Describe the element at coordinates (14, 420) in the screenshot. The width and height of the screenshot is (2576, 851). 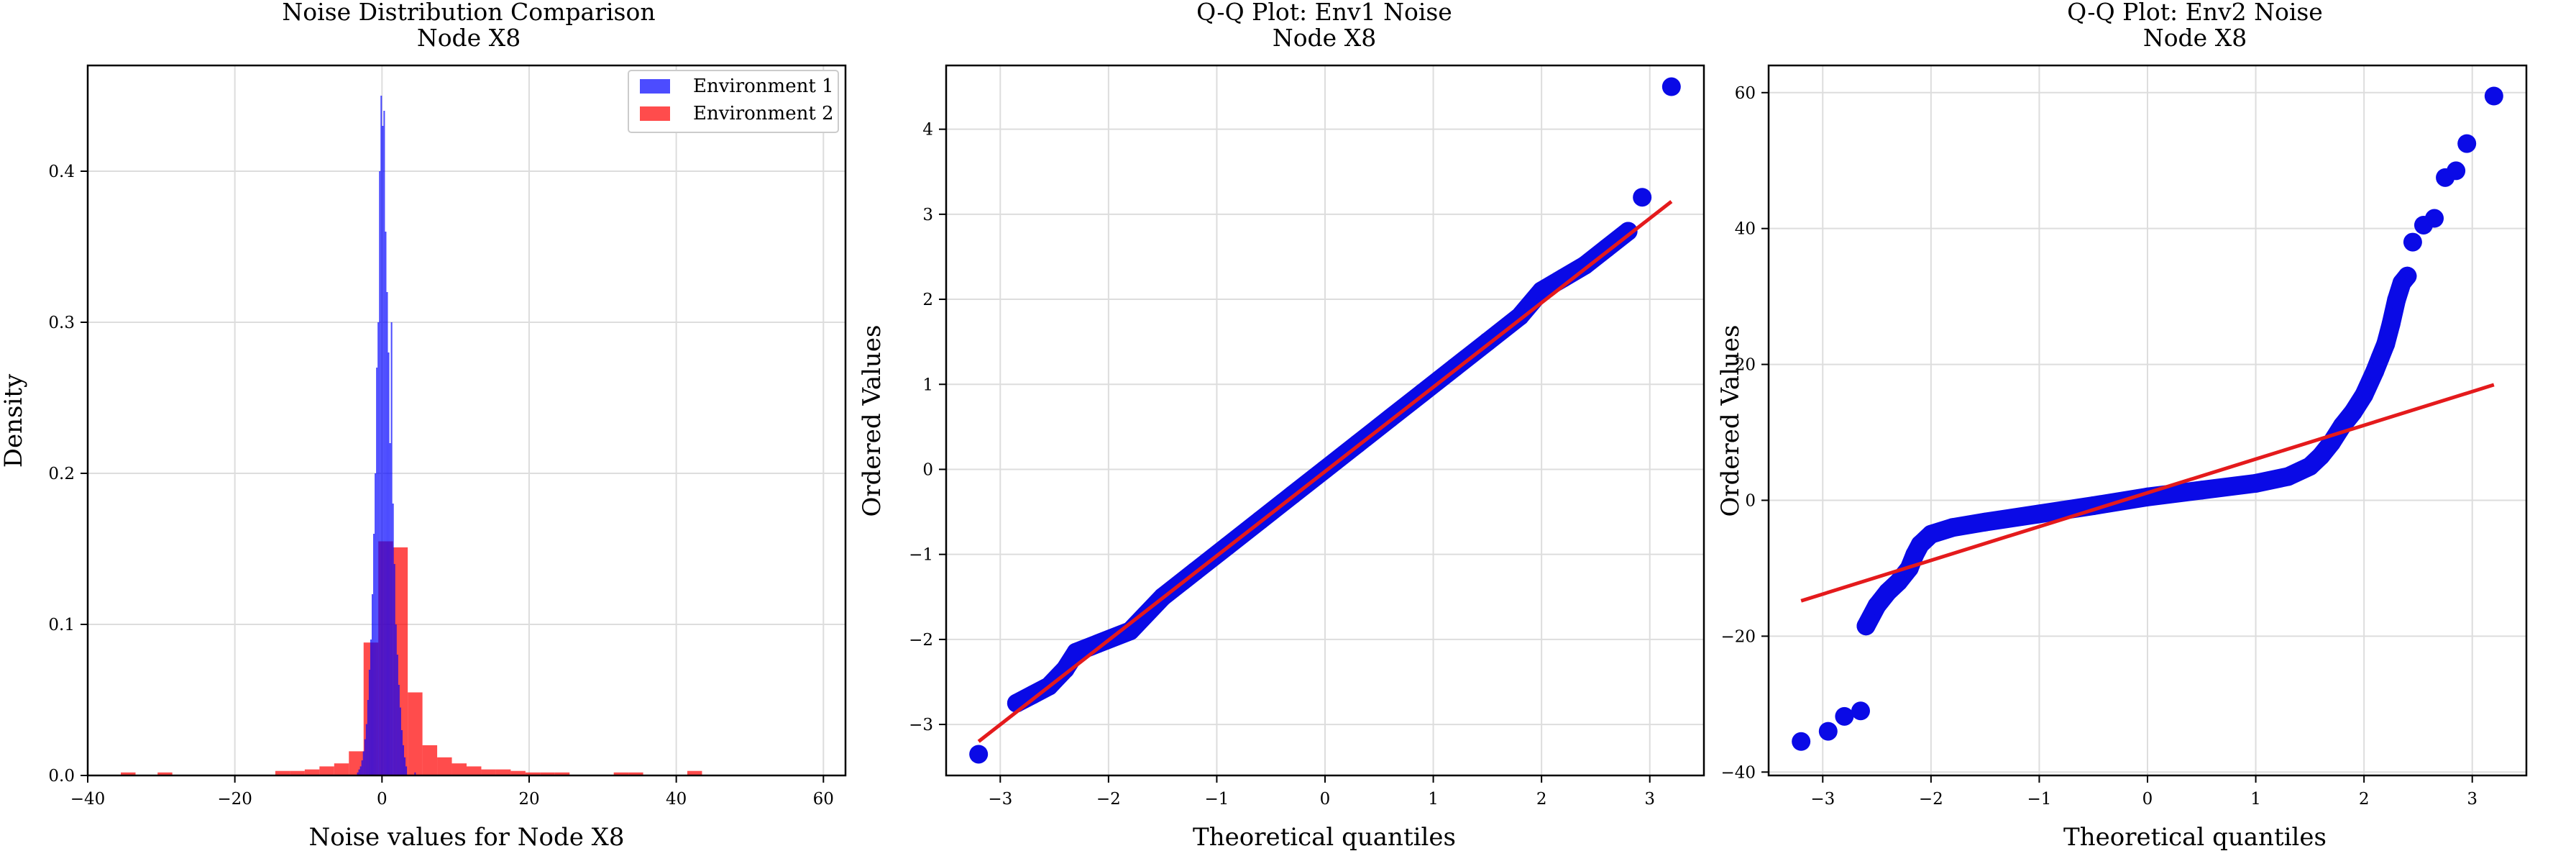
I see `y-axis-label: Density` at that location.